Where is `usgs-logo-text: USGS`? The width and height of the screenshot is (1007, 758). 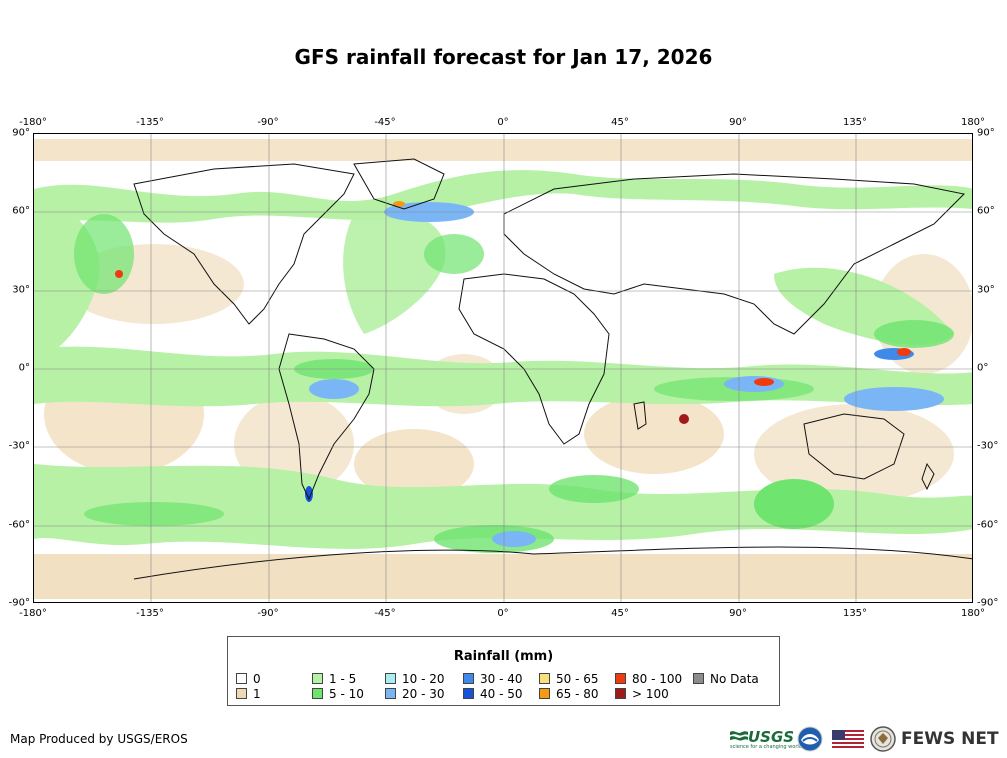 usgs-logo-text: USGS is located at coordinates (771, 737).